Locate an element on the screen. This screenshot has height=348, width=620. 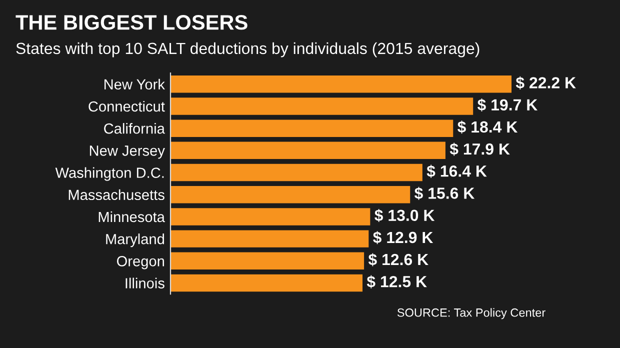
data-label: $ 22.2 K is located at coordinates (546, 83).